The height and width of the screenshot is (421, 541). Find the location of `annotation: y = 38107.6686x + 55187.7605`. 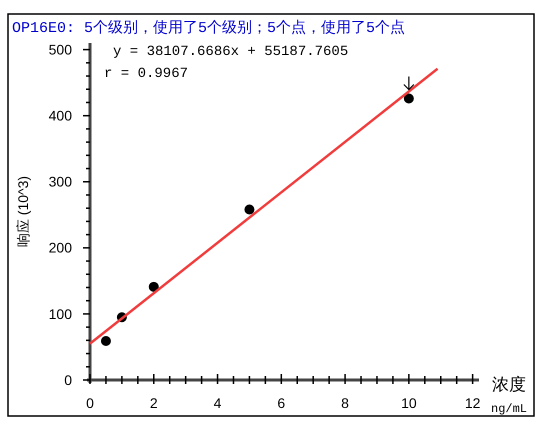

annotation: y = 38107.6686x + 55187.7605 is located at coordinates (230, 52).